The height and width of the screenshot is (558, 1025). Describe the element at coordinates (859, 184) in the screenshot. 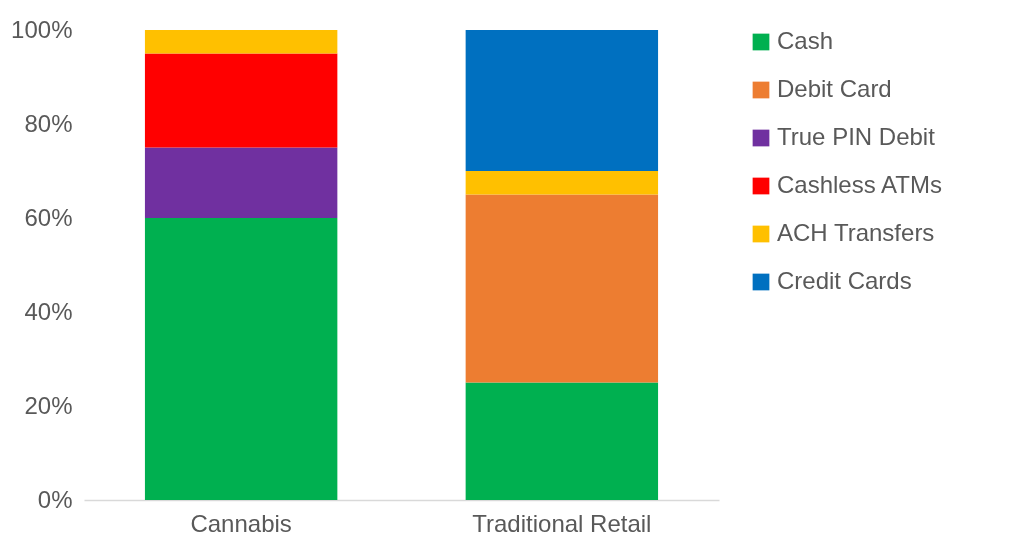

I see `legend-label: Cashless ATMs` at that location.